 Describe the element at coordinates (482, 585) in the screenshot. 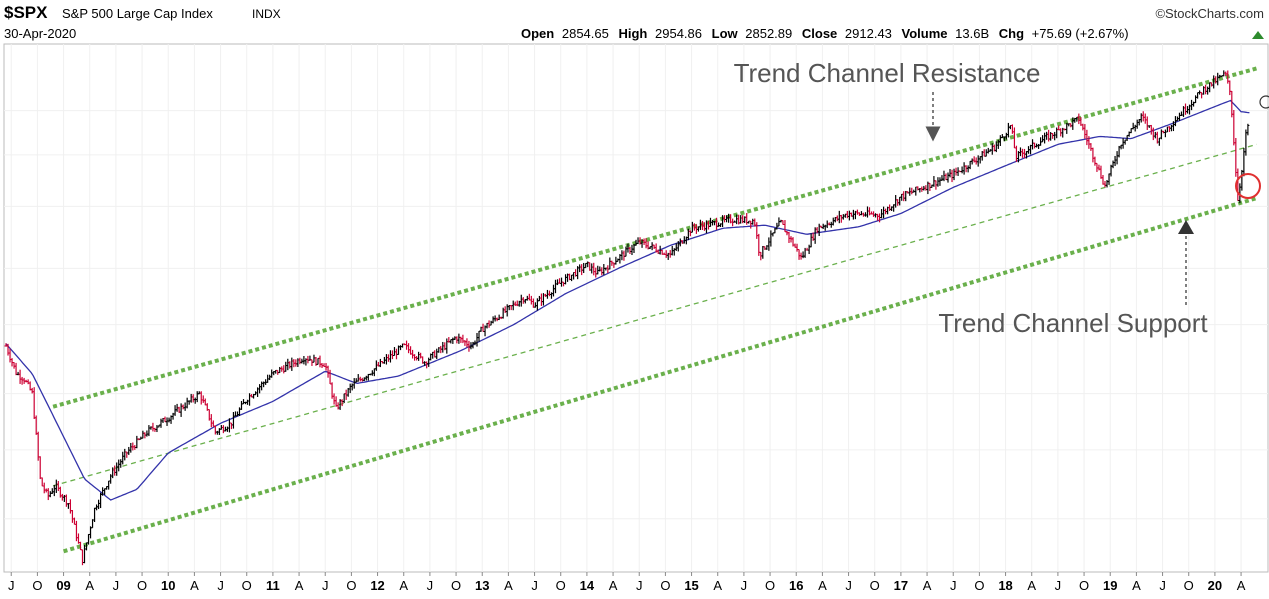

I see `x-tick-label-18: 13` at that location.